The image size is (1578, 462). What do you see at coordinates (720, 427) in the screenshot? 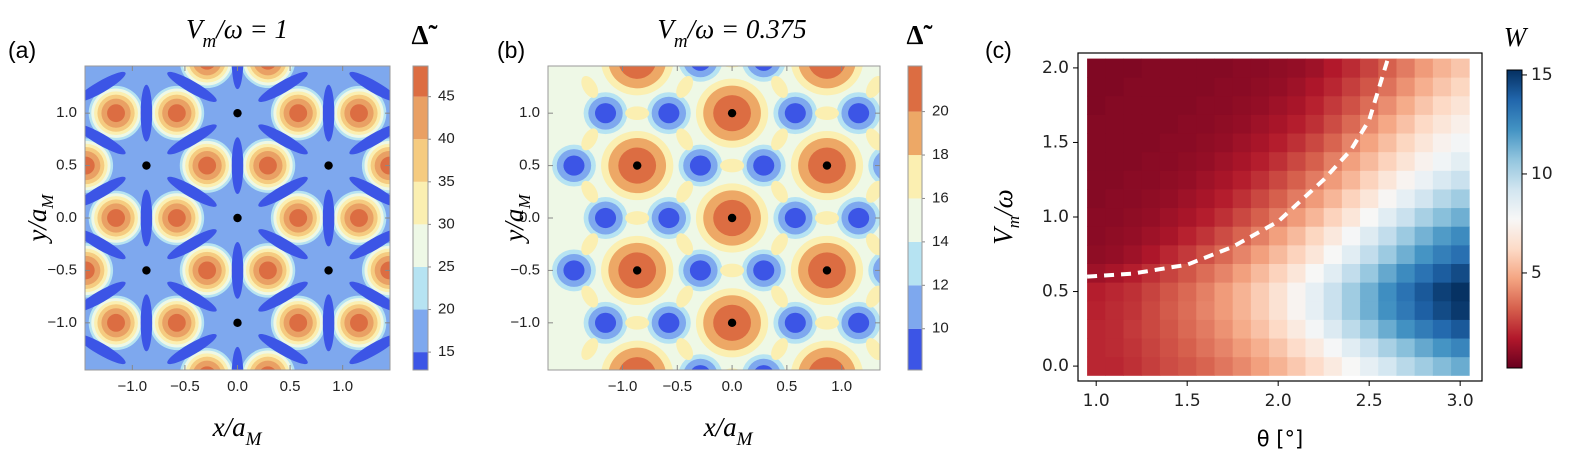
I see `x-axis-label-part: x/a` at bounding box center [720, 427].